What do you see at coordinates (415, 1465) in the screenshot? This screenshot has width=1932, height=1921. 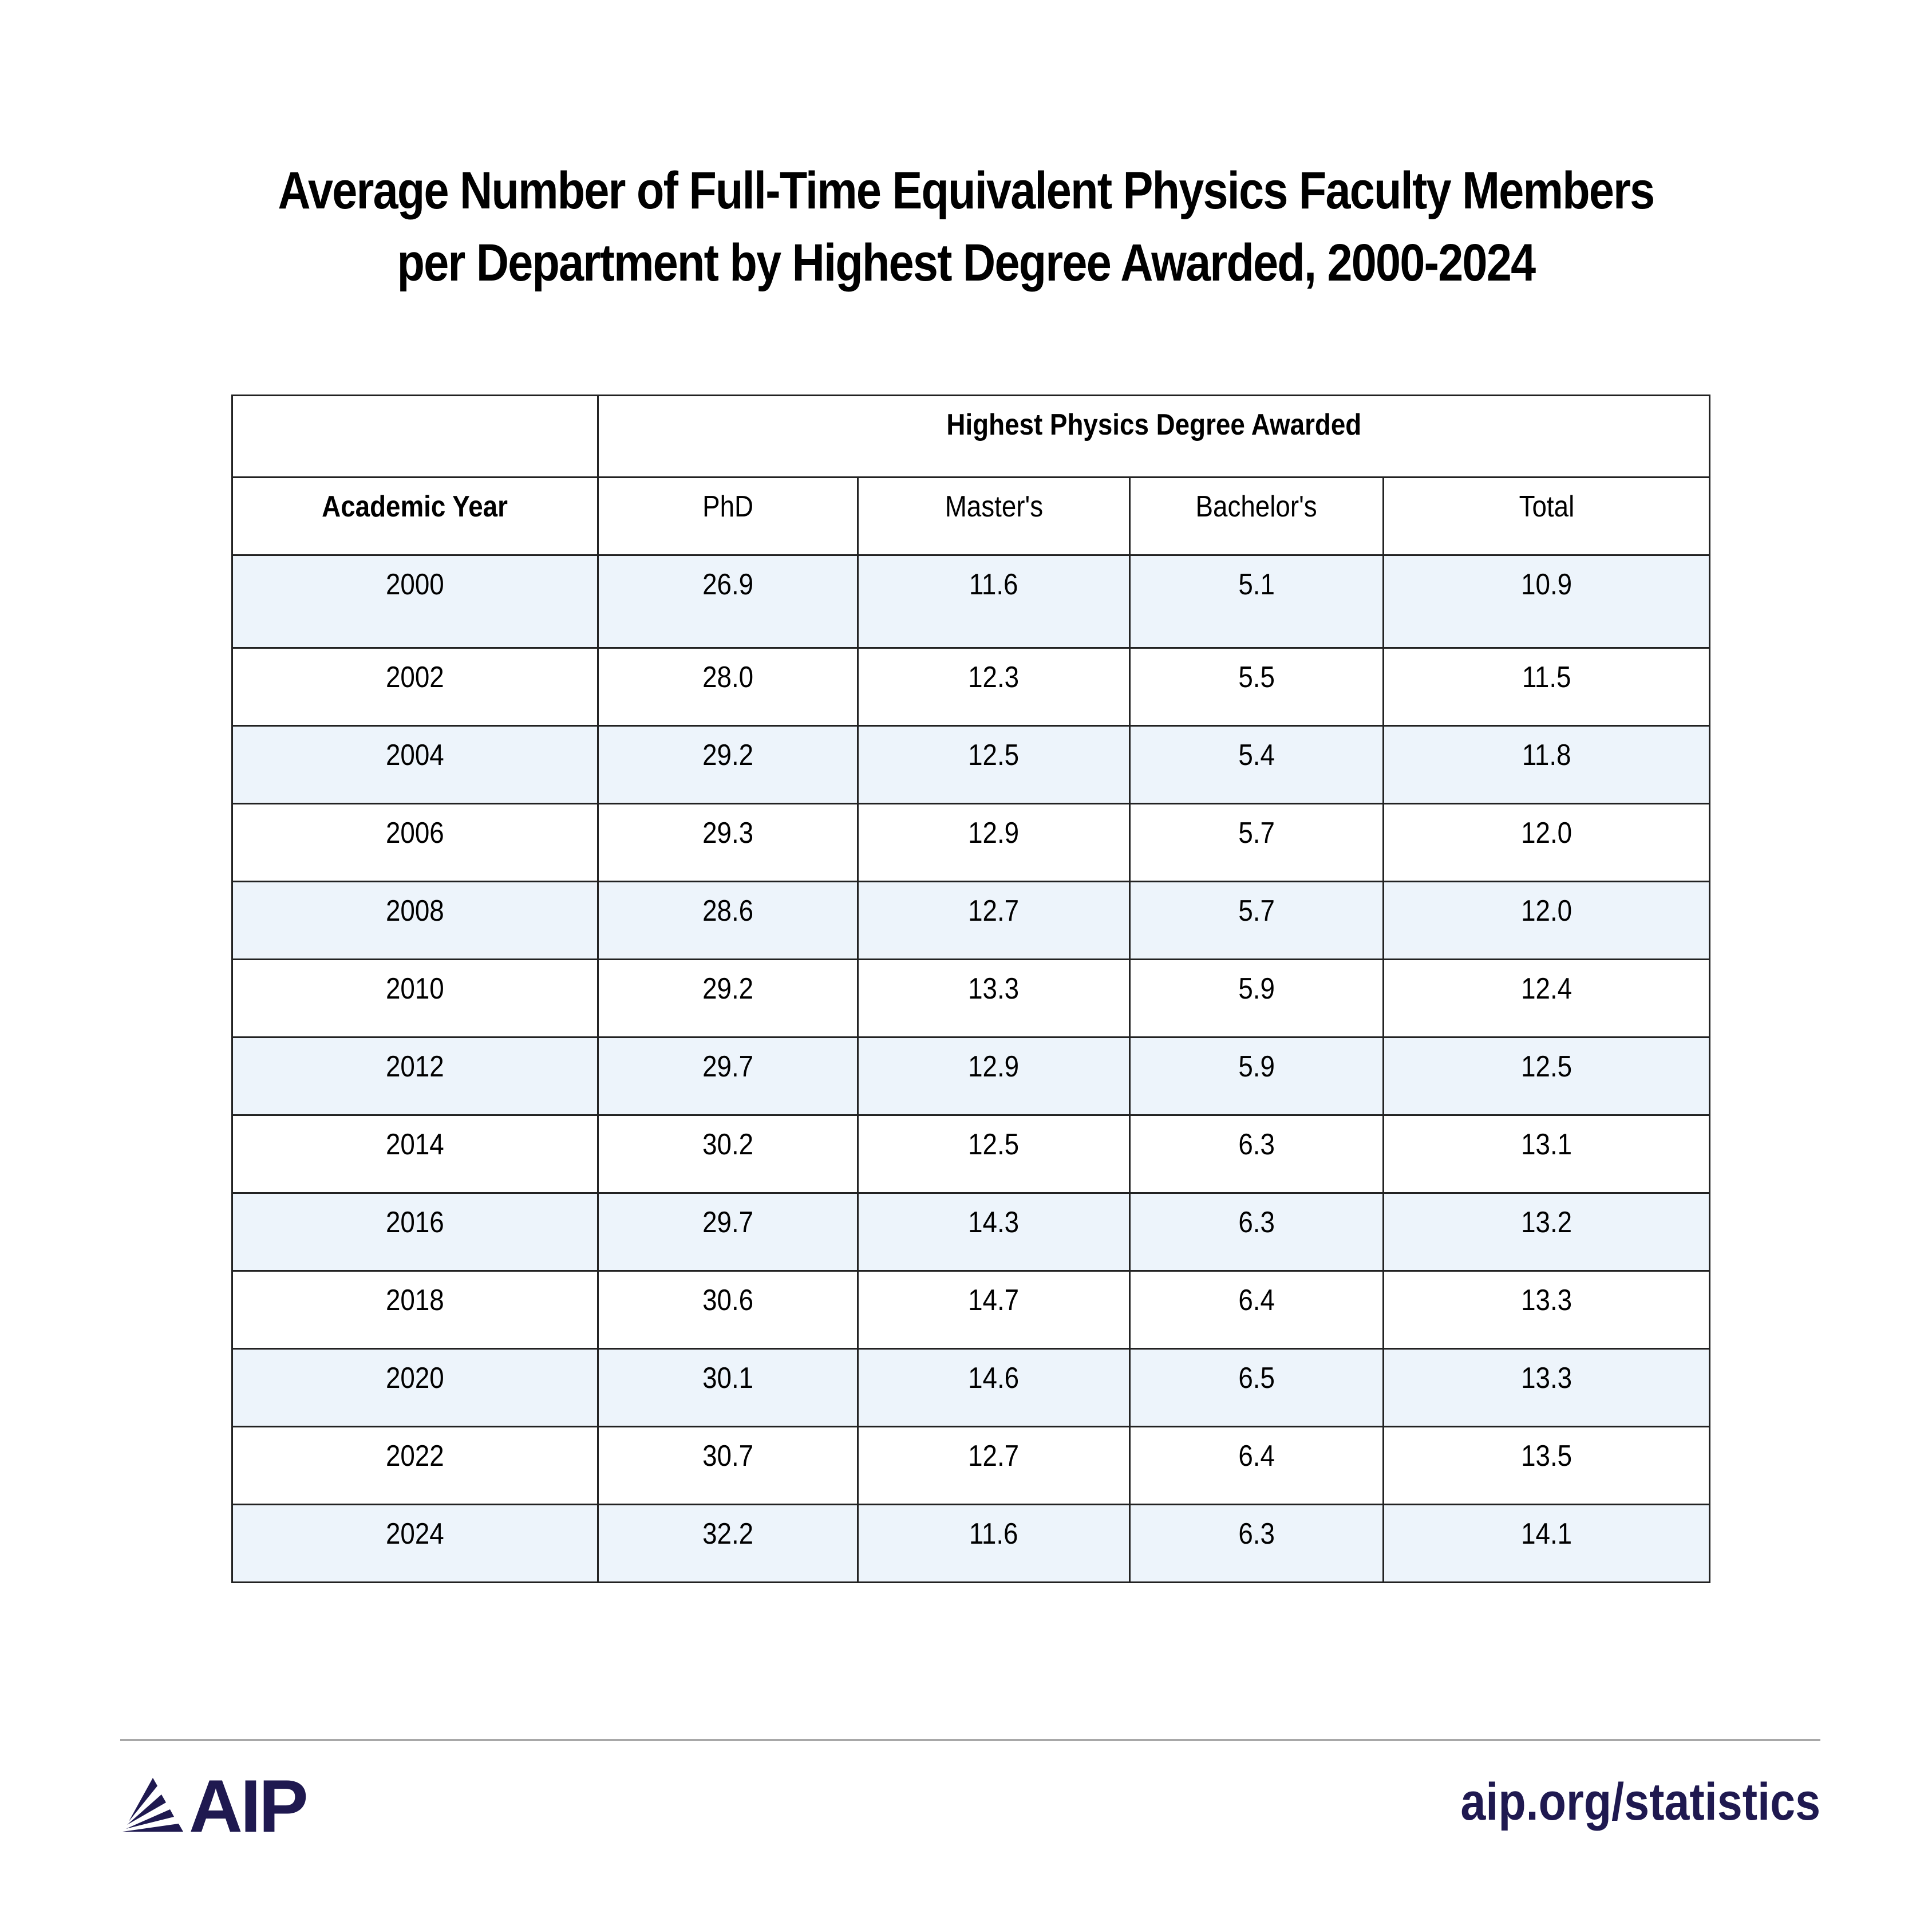 I see `cell-year: 2022` at bounding box center [415, 1465].